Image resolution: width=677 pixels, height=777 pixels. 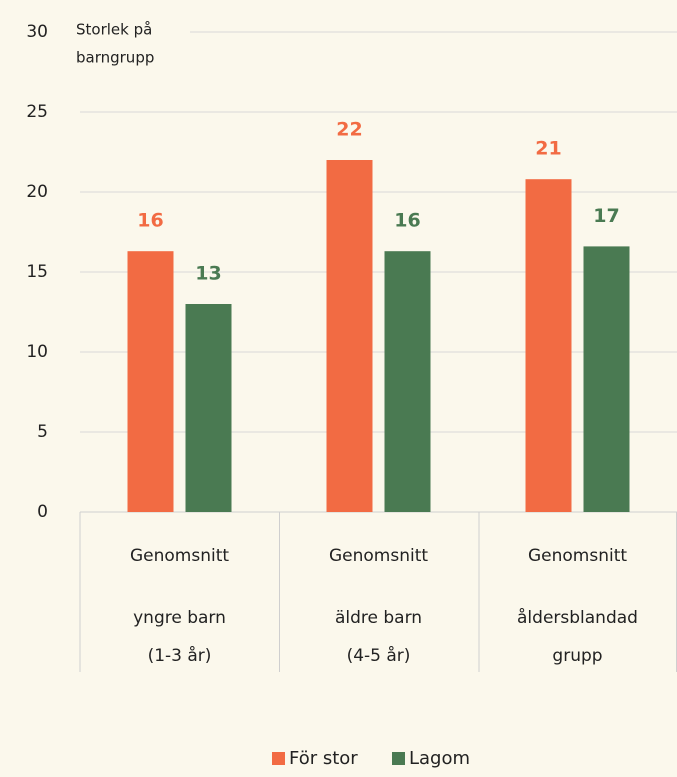 What do you see at coordinates (323, 758) in the screenshot?
I see `legend-label: För stor` at bounding box center [323, 758].